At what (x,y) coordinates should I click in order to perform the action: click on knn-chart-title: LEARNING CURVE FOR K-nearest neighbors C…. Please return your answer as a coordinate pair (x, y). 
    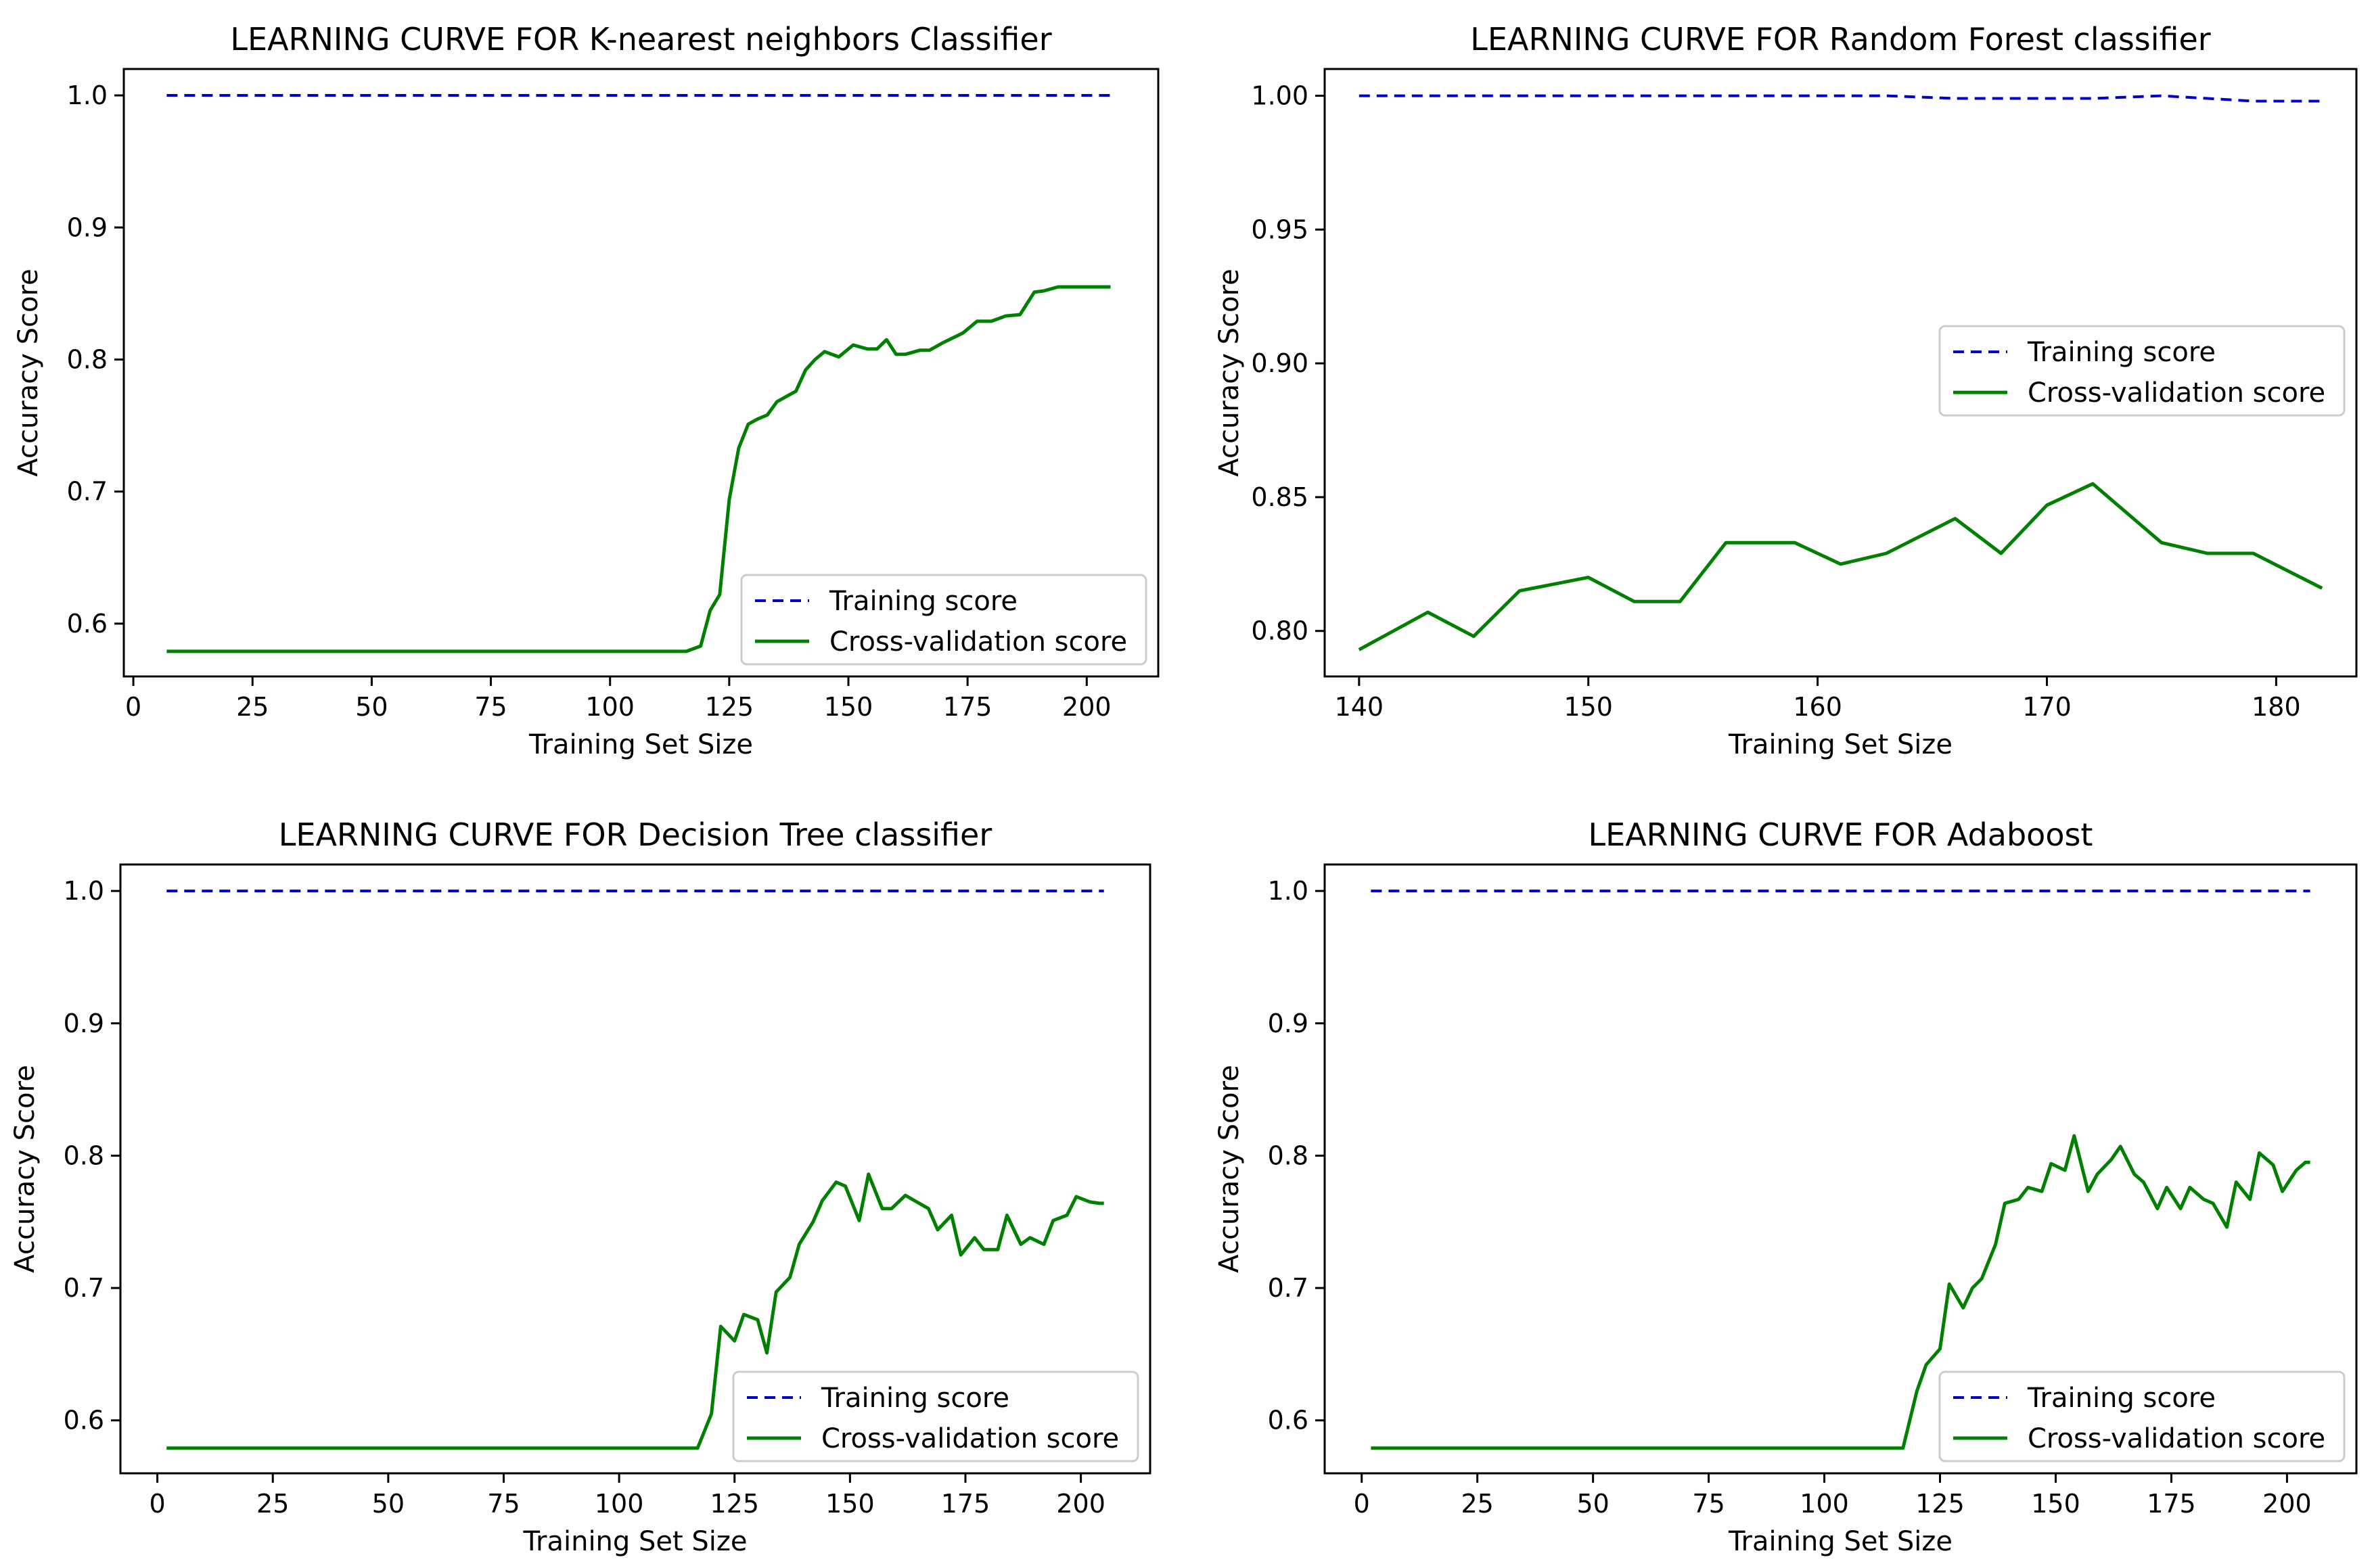
    Looking at the image, I should click on (640, 39).